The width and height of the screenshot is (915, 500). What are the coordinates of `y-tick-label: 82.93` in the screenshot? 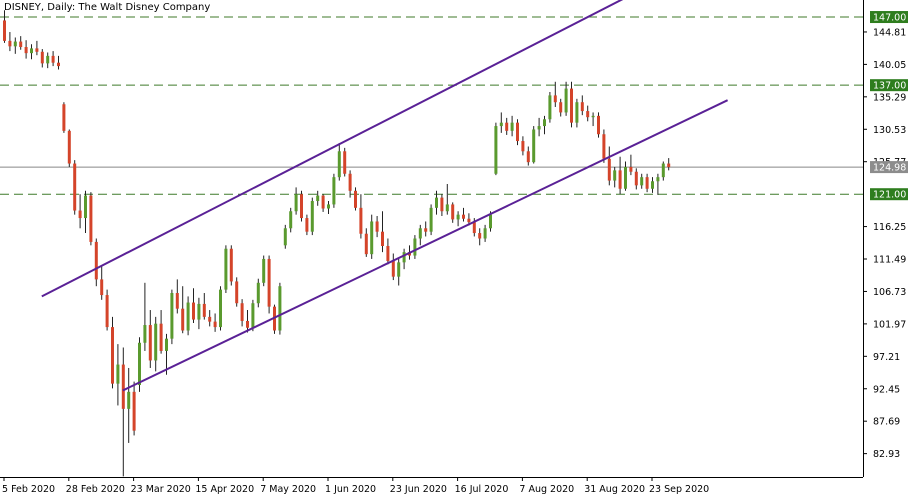 It's located at (886, 454).